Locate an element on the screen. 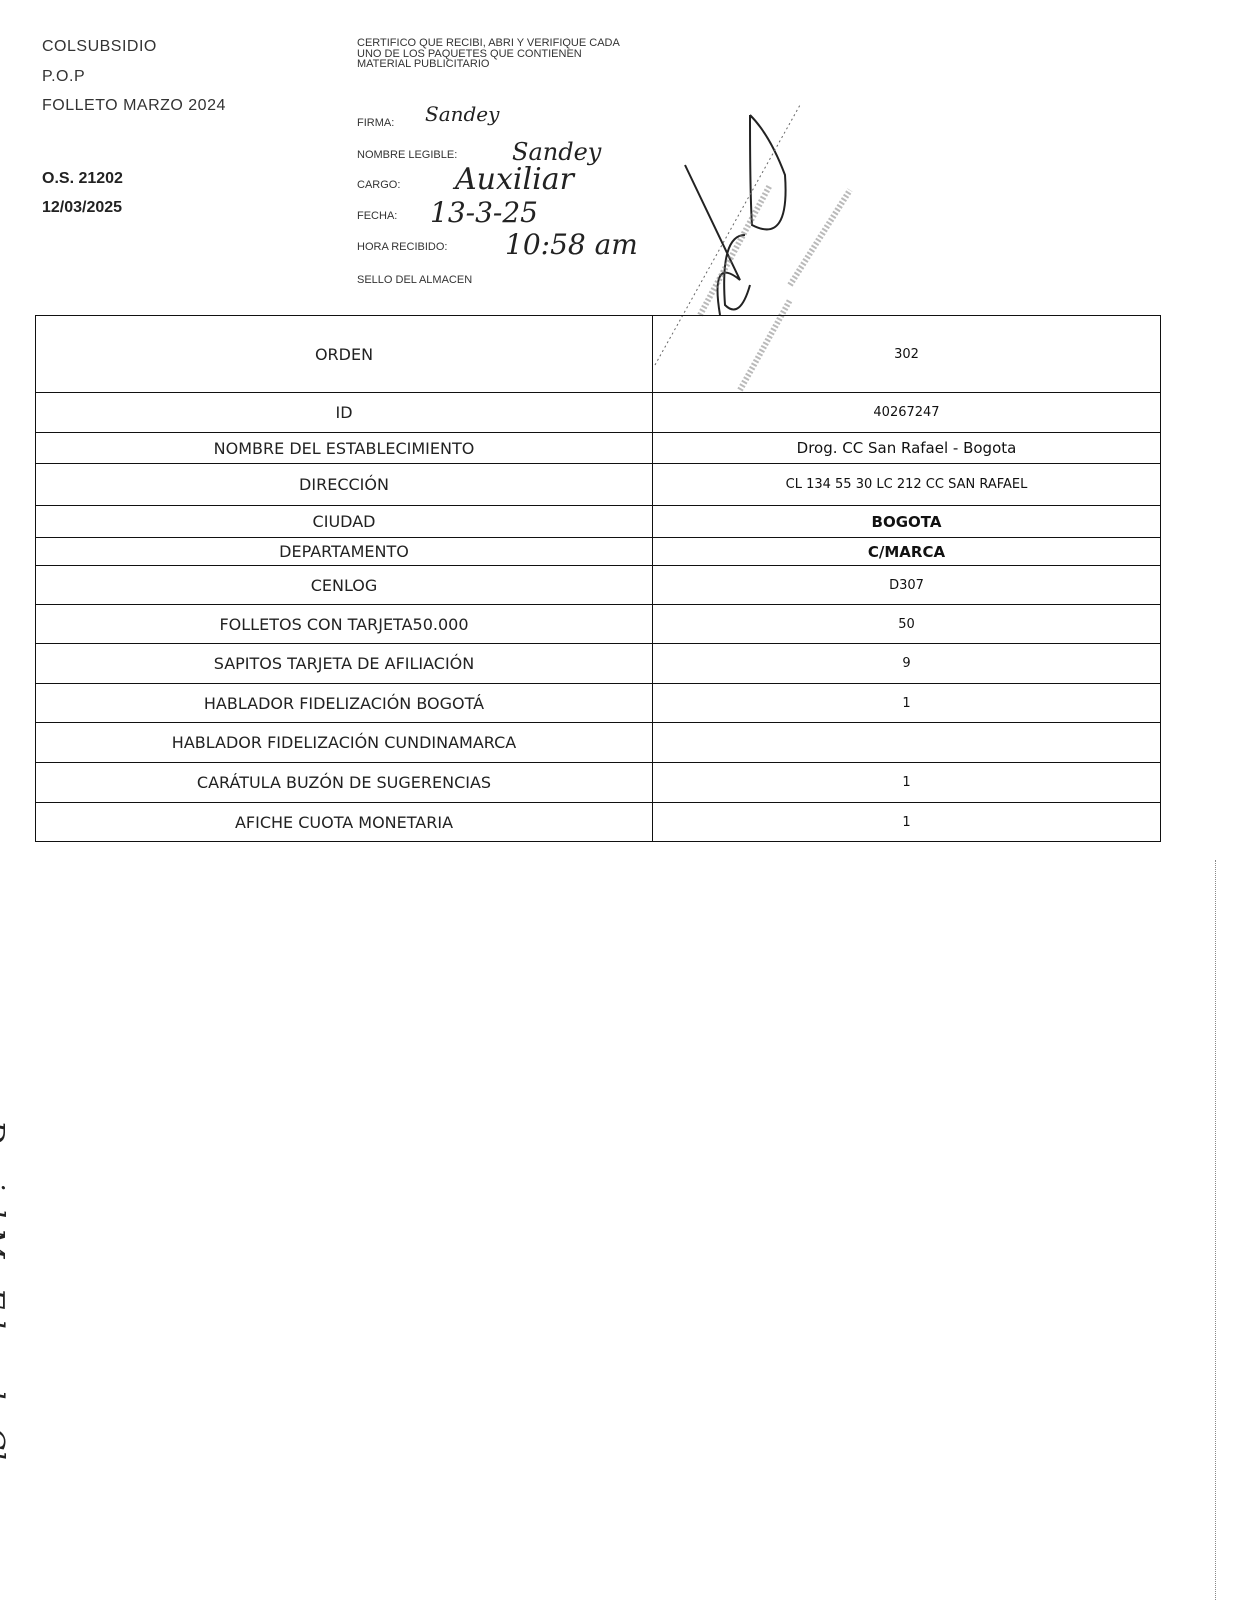  row-label: HABLADOR FIDELIZACIÓN CUNDINAMARCA is located at coordinates (344, 742).